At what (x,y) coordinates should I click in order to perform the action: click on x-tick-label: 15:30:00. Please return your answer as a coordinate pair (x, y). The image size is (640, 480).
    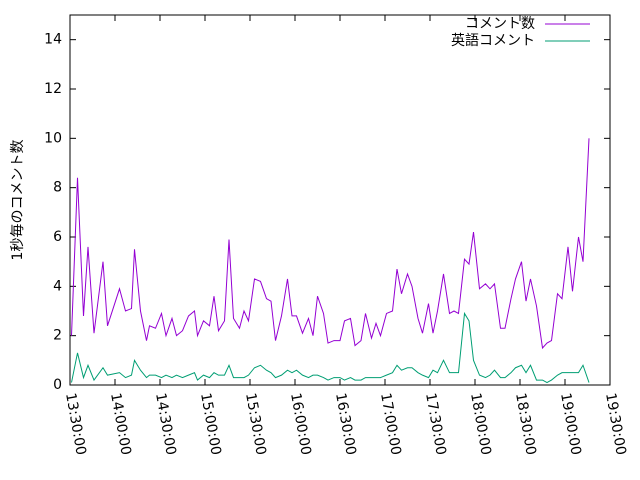
    Looking at the image, I should click on (255, 424).